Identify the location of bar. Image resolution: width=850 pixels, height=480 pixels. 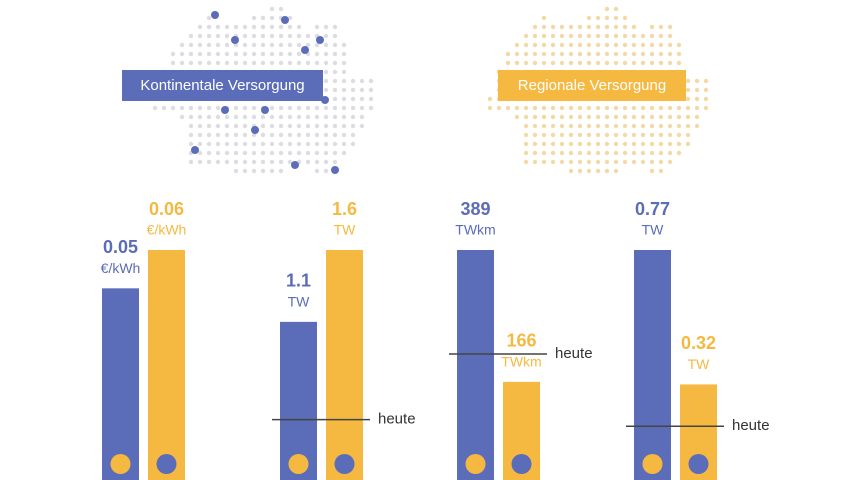
(475, 365).